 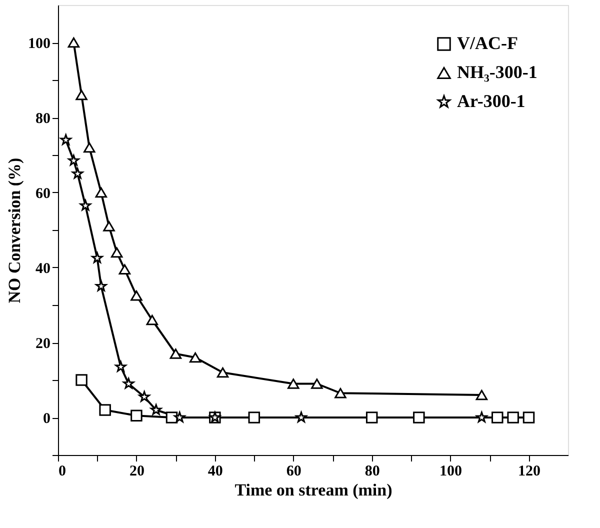 I want to click on y-tick-label: 40, so click(x=43, y=269).